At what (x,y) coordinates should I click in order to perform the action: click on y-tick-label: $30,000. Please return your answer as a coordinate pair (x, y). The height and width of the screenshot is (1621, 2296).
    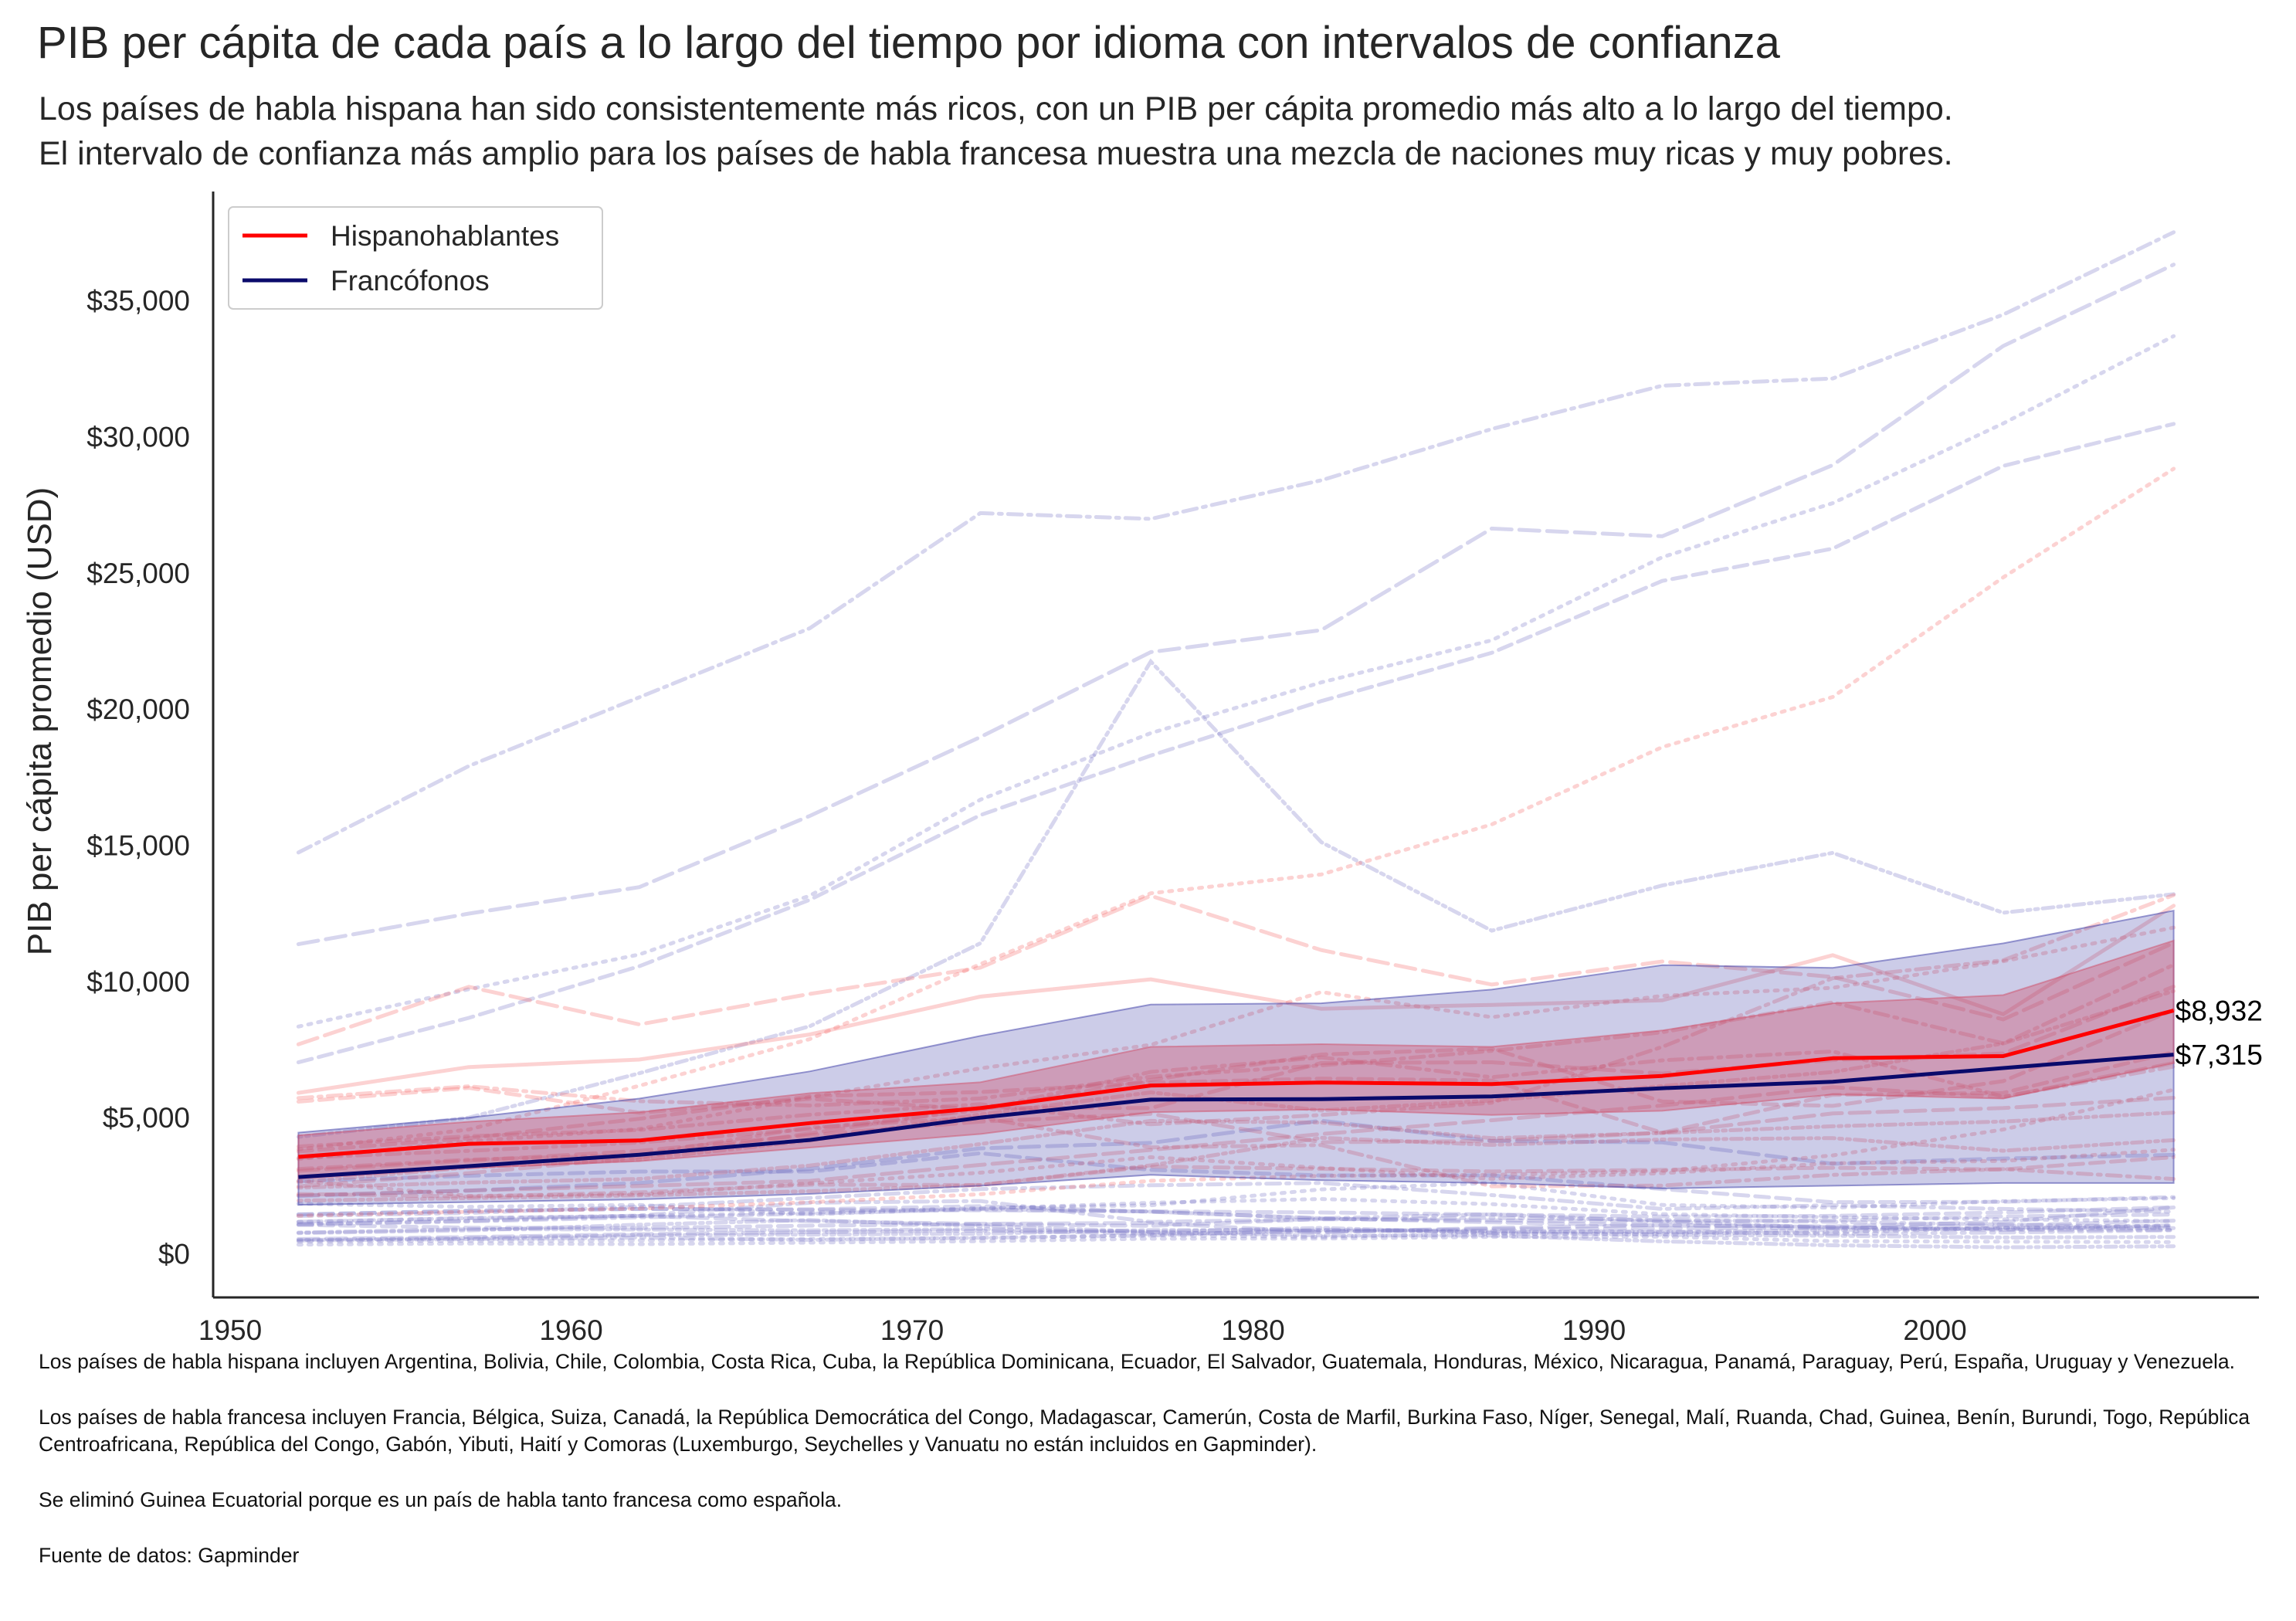
    Looking at the image, I should click on (138, 437).